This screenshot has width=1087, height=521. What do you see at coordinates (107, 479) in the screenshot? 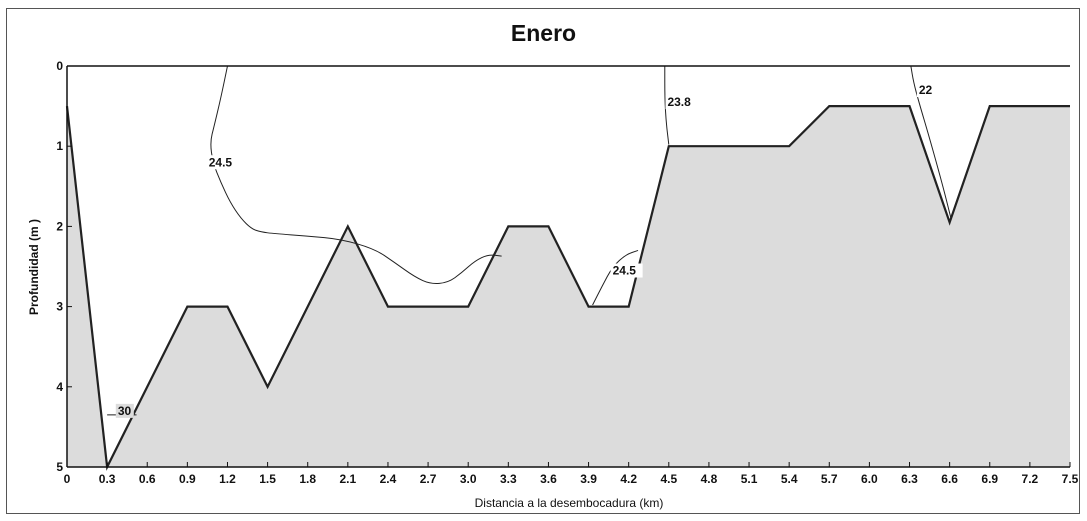
I see `x-tick-label: 0.3` at bounding box center [107, 479].